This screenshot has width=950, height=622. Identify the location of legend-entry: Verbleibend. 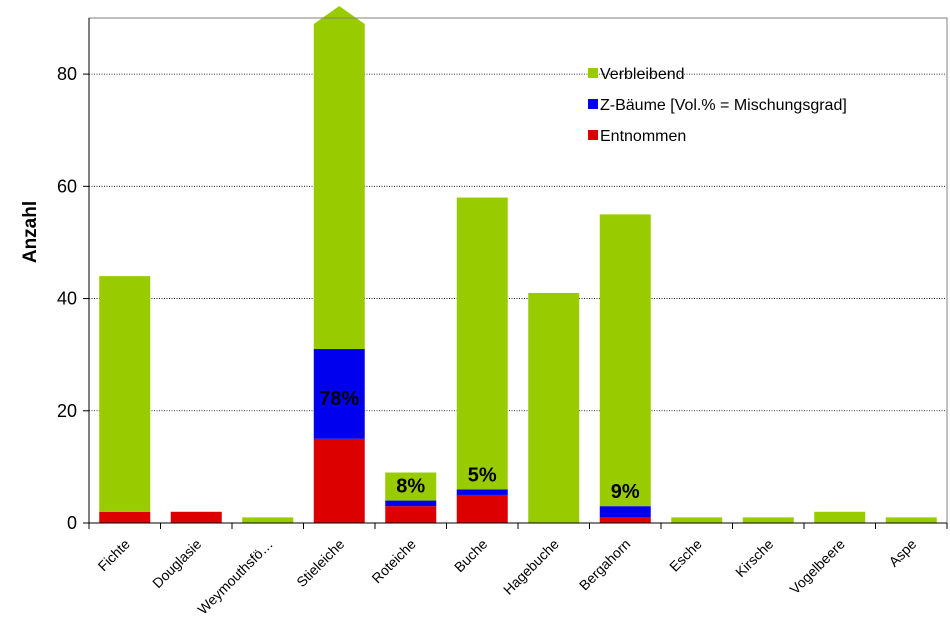
(642, 74).